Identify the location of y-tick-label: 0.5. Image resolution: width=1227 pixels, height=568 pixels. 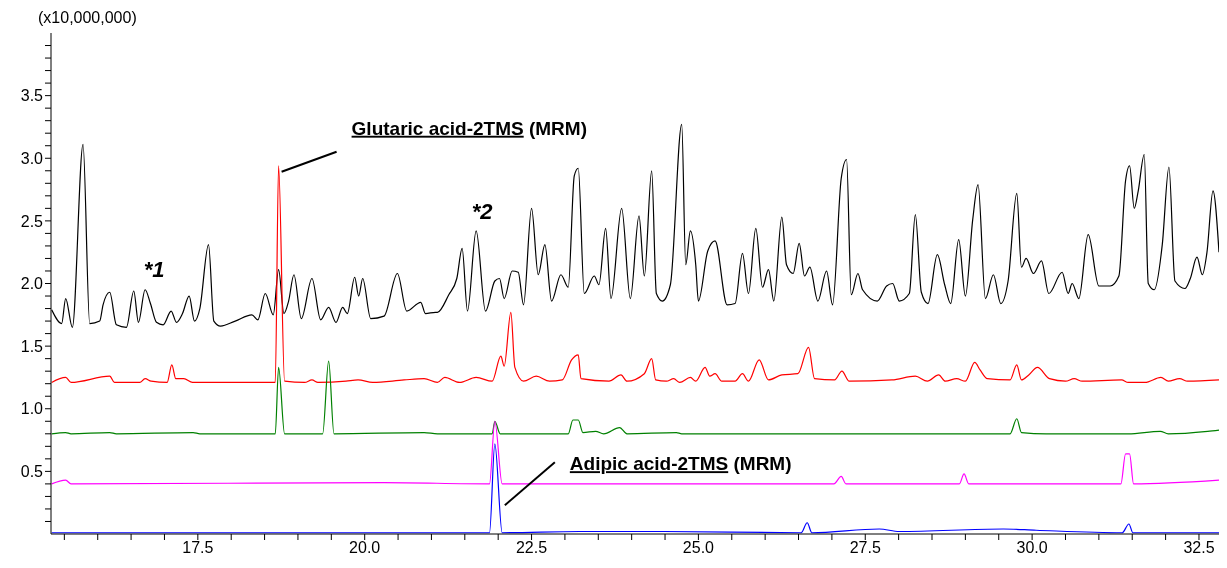
(32, 472).